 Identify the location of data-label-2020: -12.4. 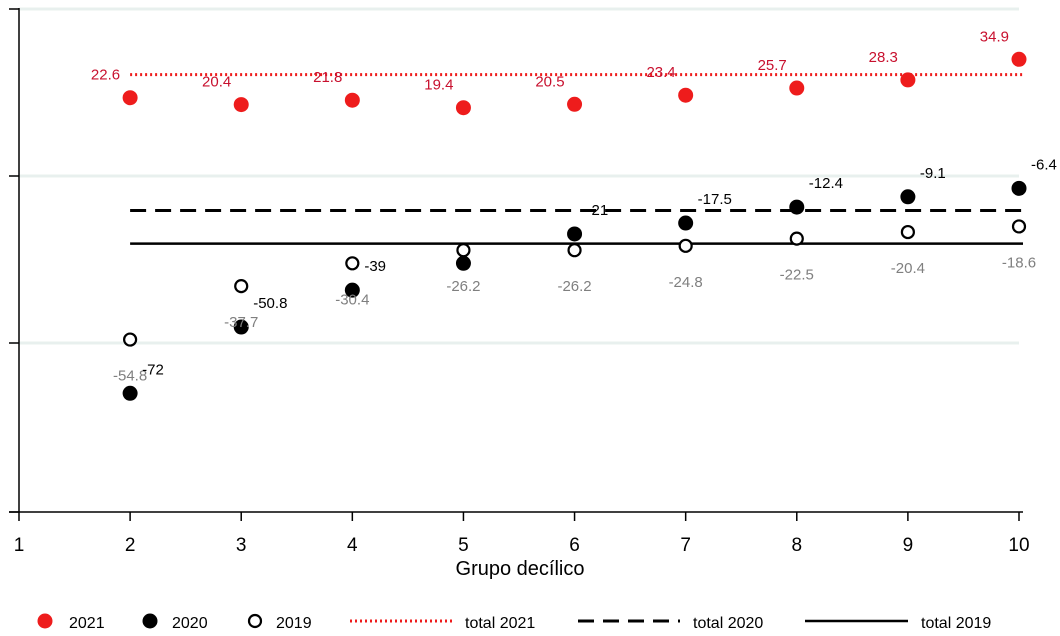
(826, 183).